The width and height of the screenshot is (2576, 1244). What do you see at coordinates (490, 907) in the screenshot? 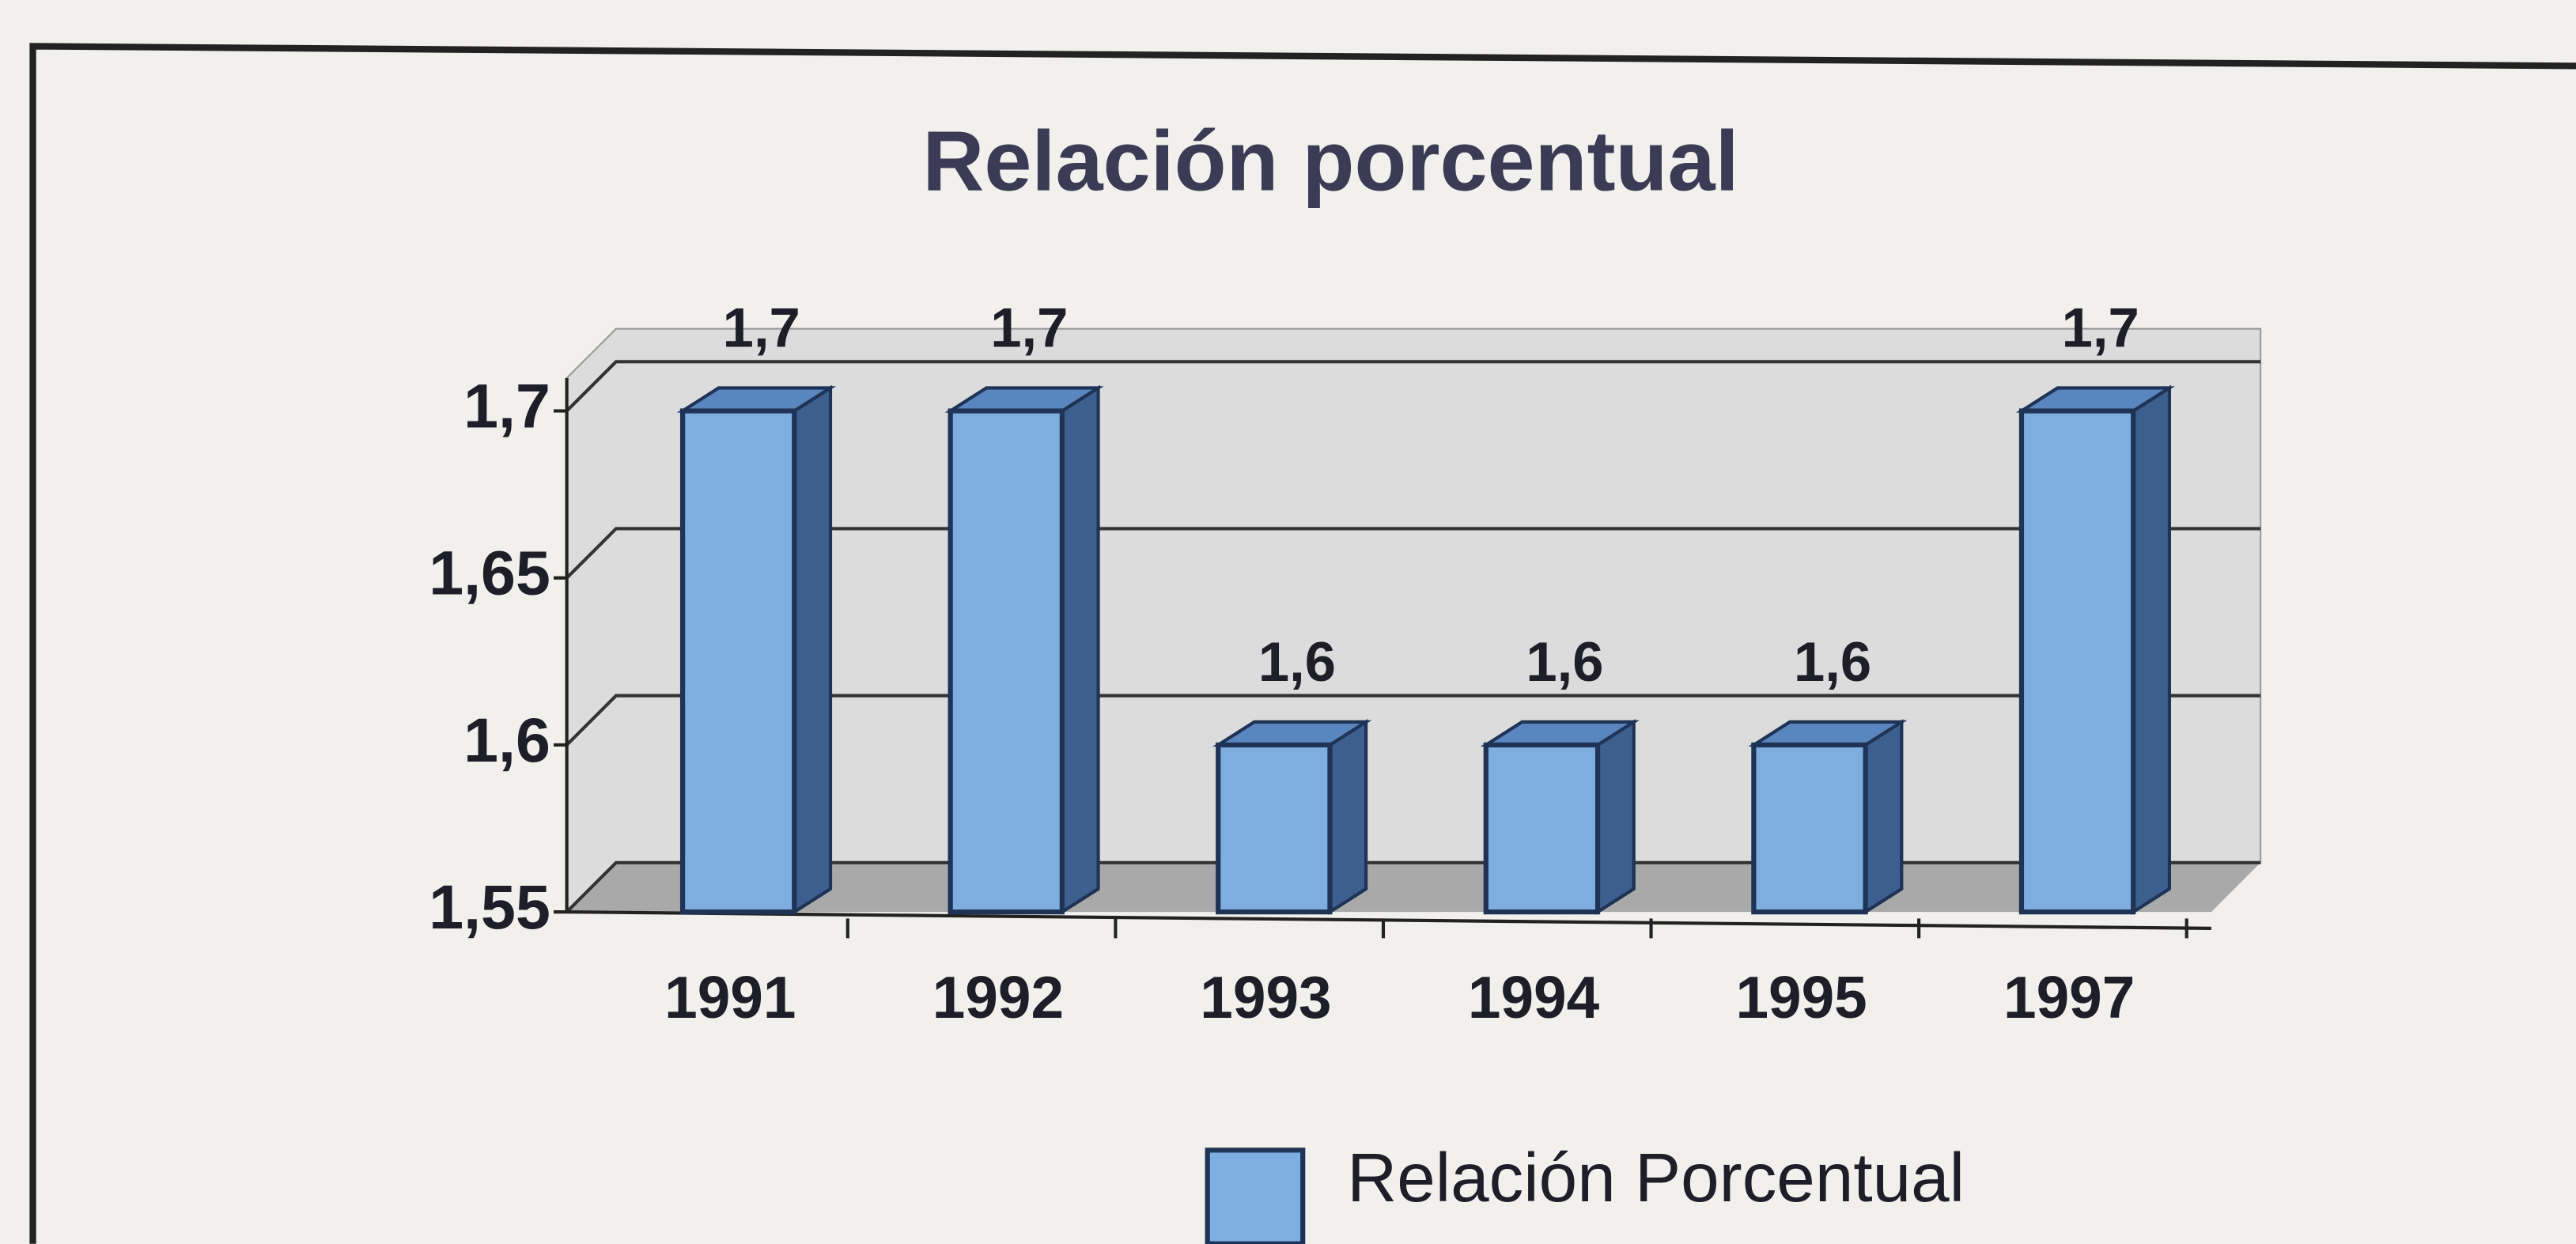
I see `y-tick-label: 1,55` at bounding box center [490, 907].